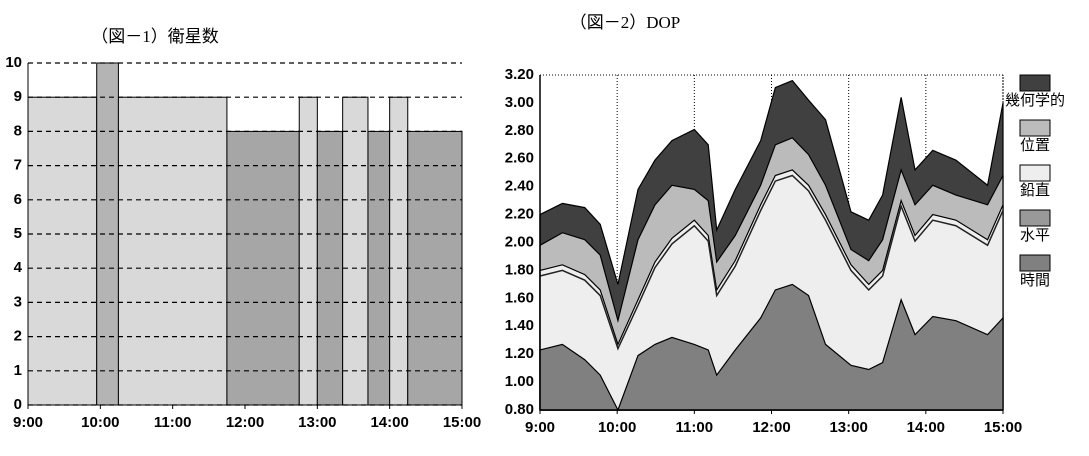 This screenshot has height=456, width=1089. I want to click on y-tick-label: 6, so click(18, 199).